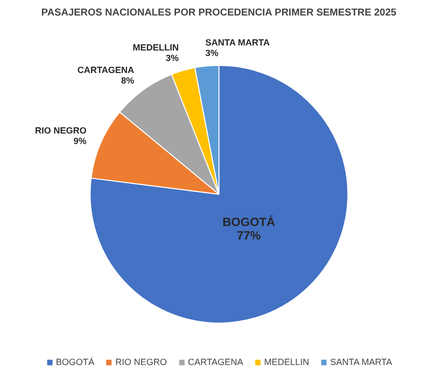 The height and width of the screenshot is (373, 437). What do you see at coordinates (219, 13) in the screenshot?
I see `chart-title: PASAJEROS NACIONALES POR PROCEDENCIA PRIMER SEMESTRE 2025` at bounding box center [219, 13].